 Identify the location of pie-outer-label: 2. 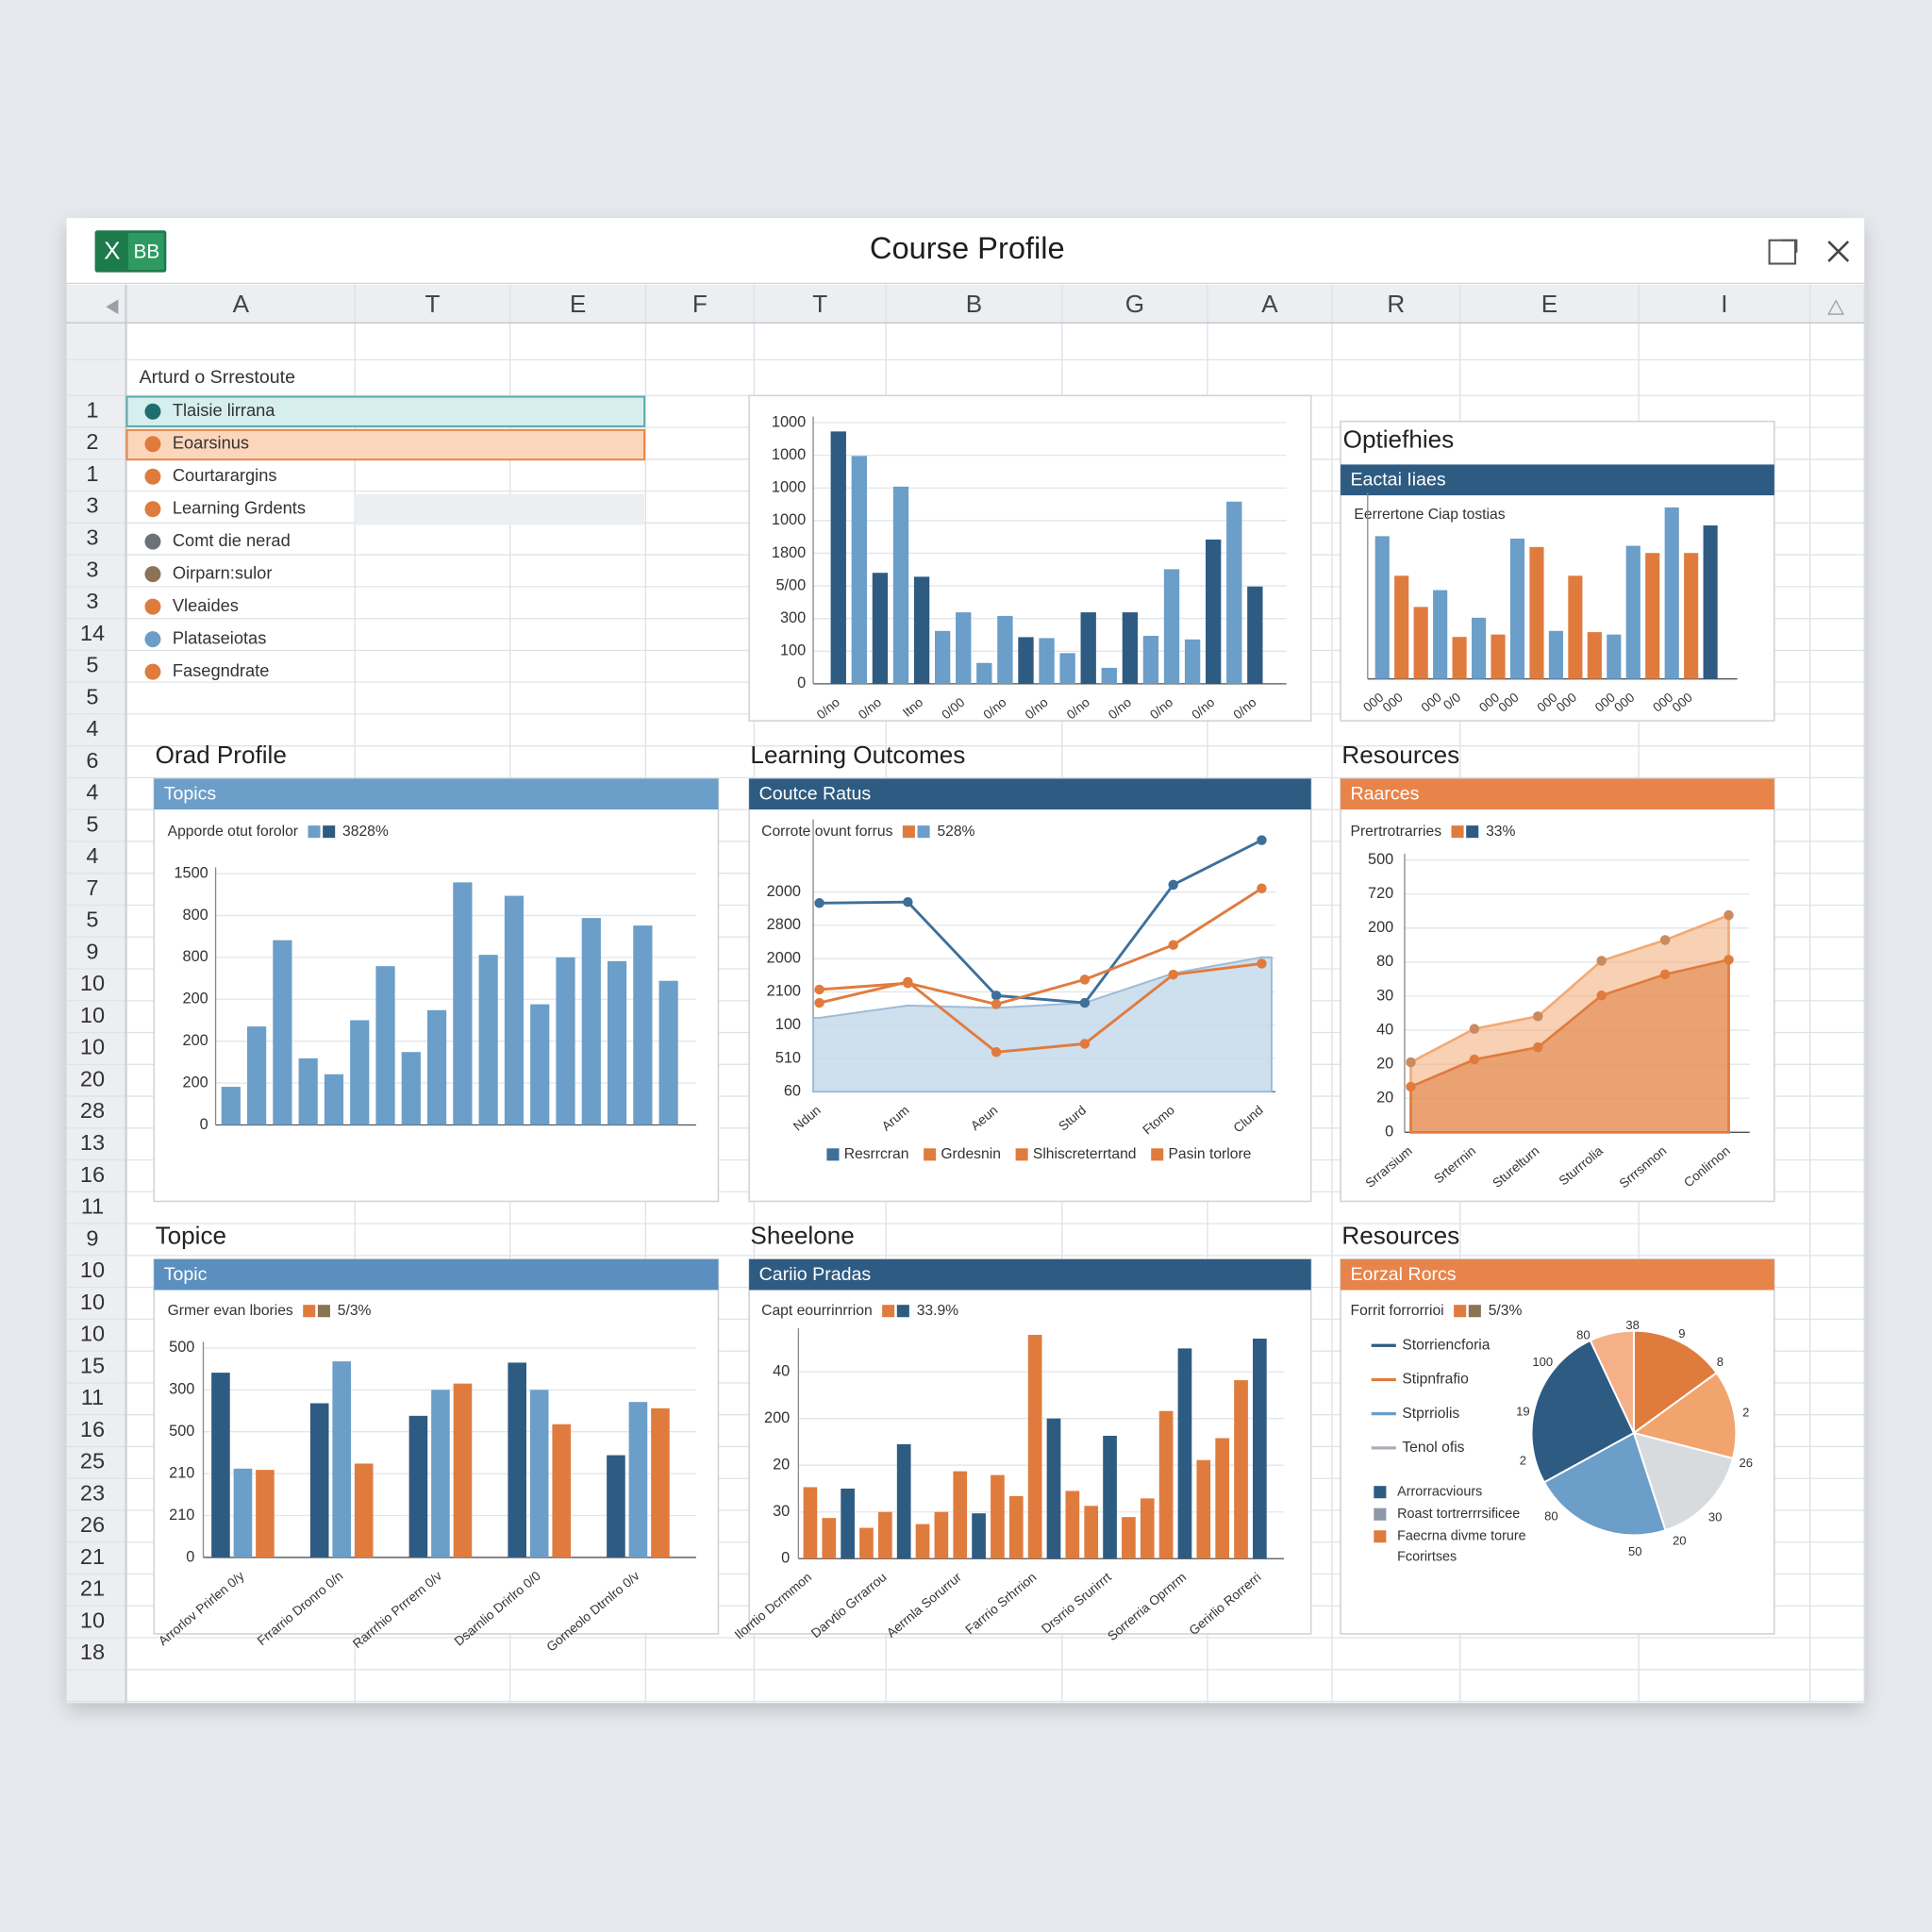
(1746, 1413).